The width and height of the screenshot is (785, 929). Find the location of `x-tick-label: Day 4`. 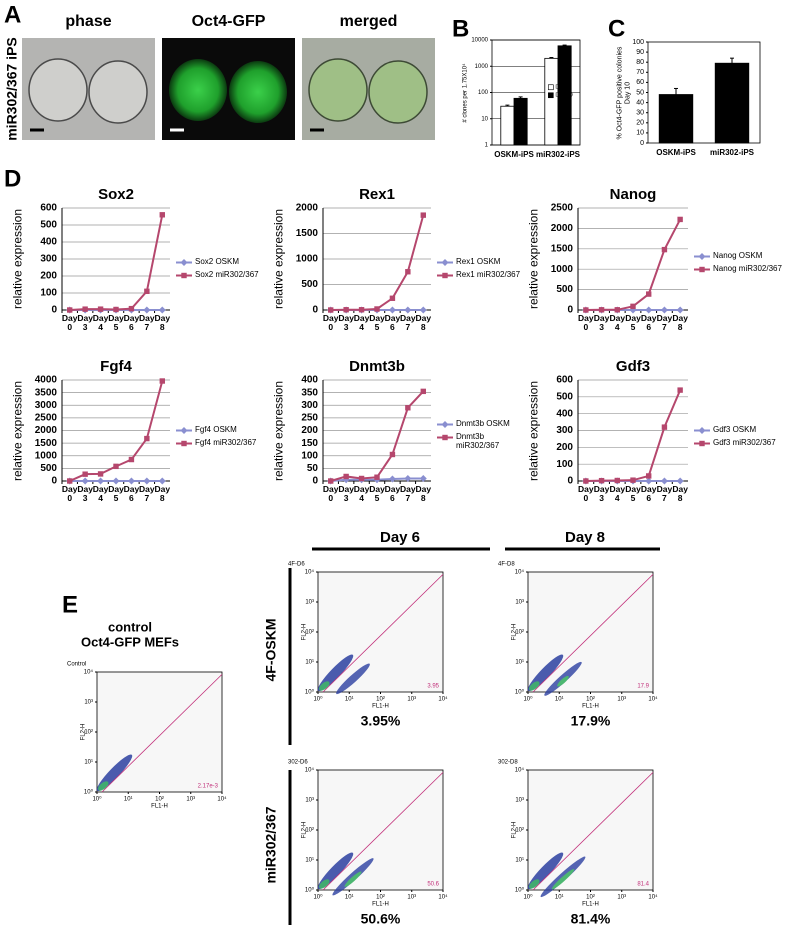

x-tick-label: Day 4 is located at coordinates (100, 323).